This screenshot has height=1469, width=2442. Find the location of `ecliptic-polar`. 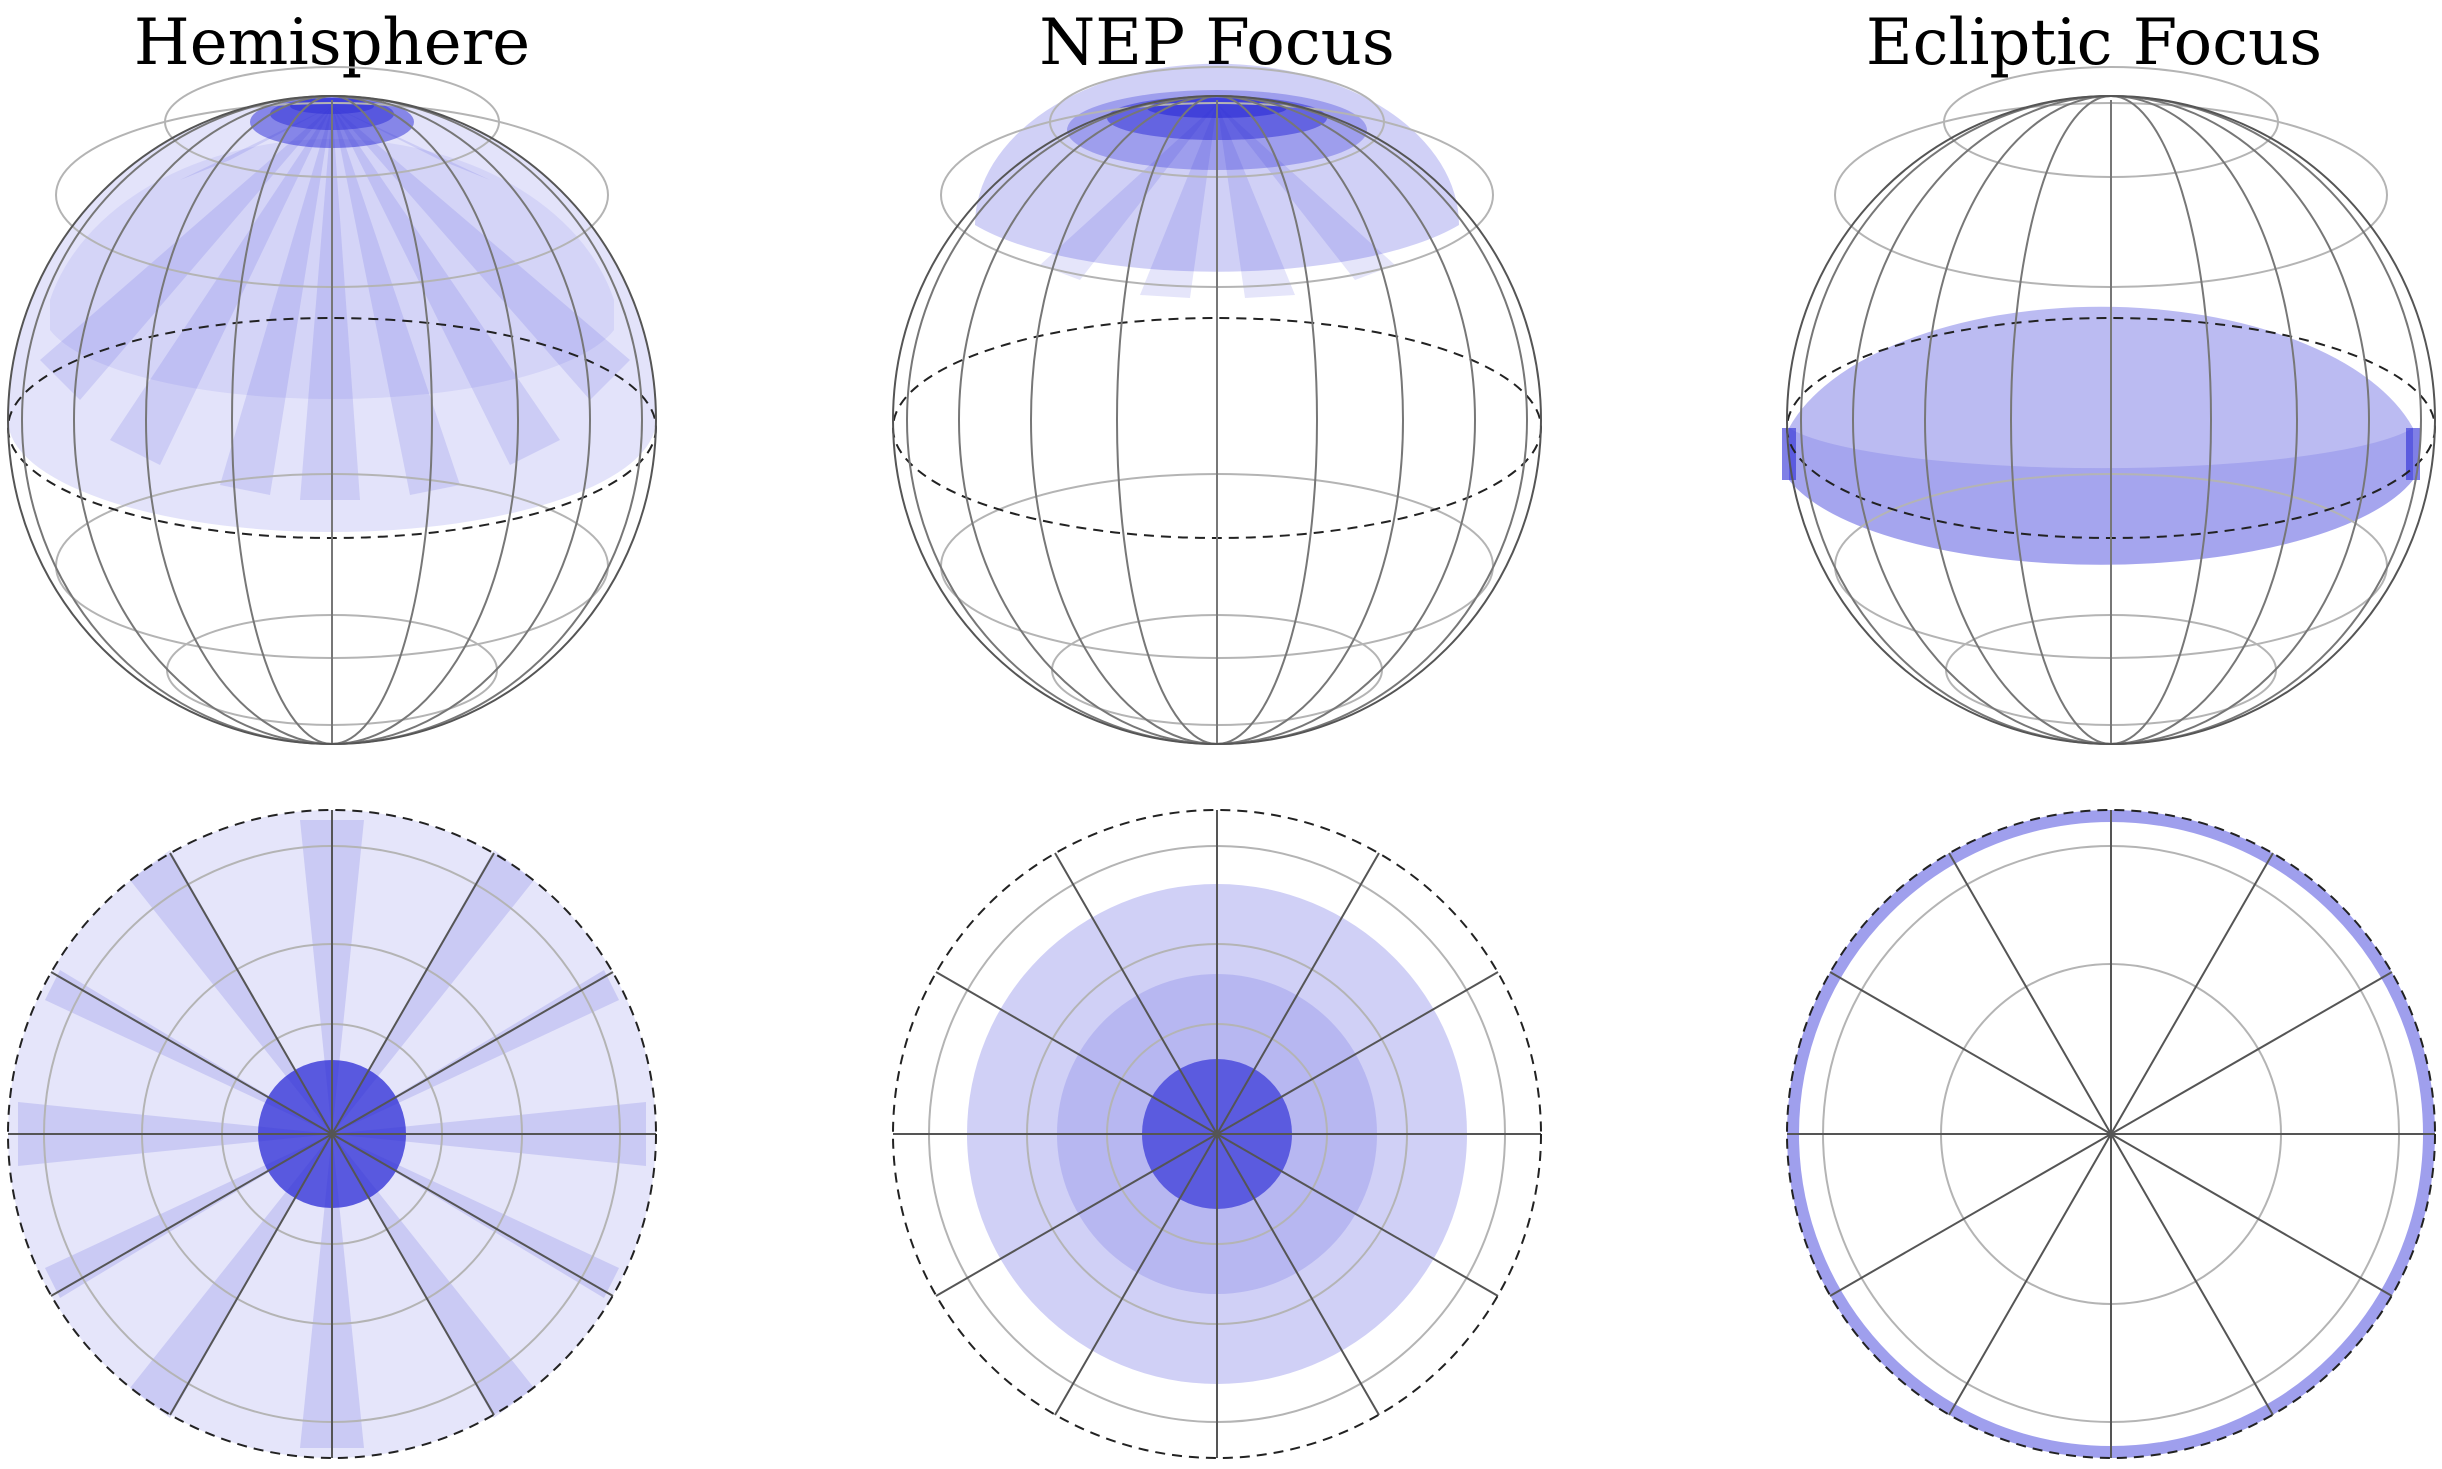

ecliptic-polar is located at coordinates (2111, 1134).